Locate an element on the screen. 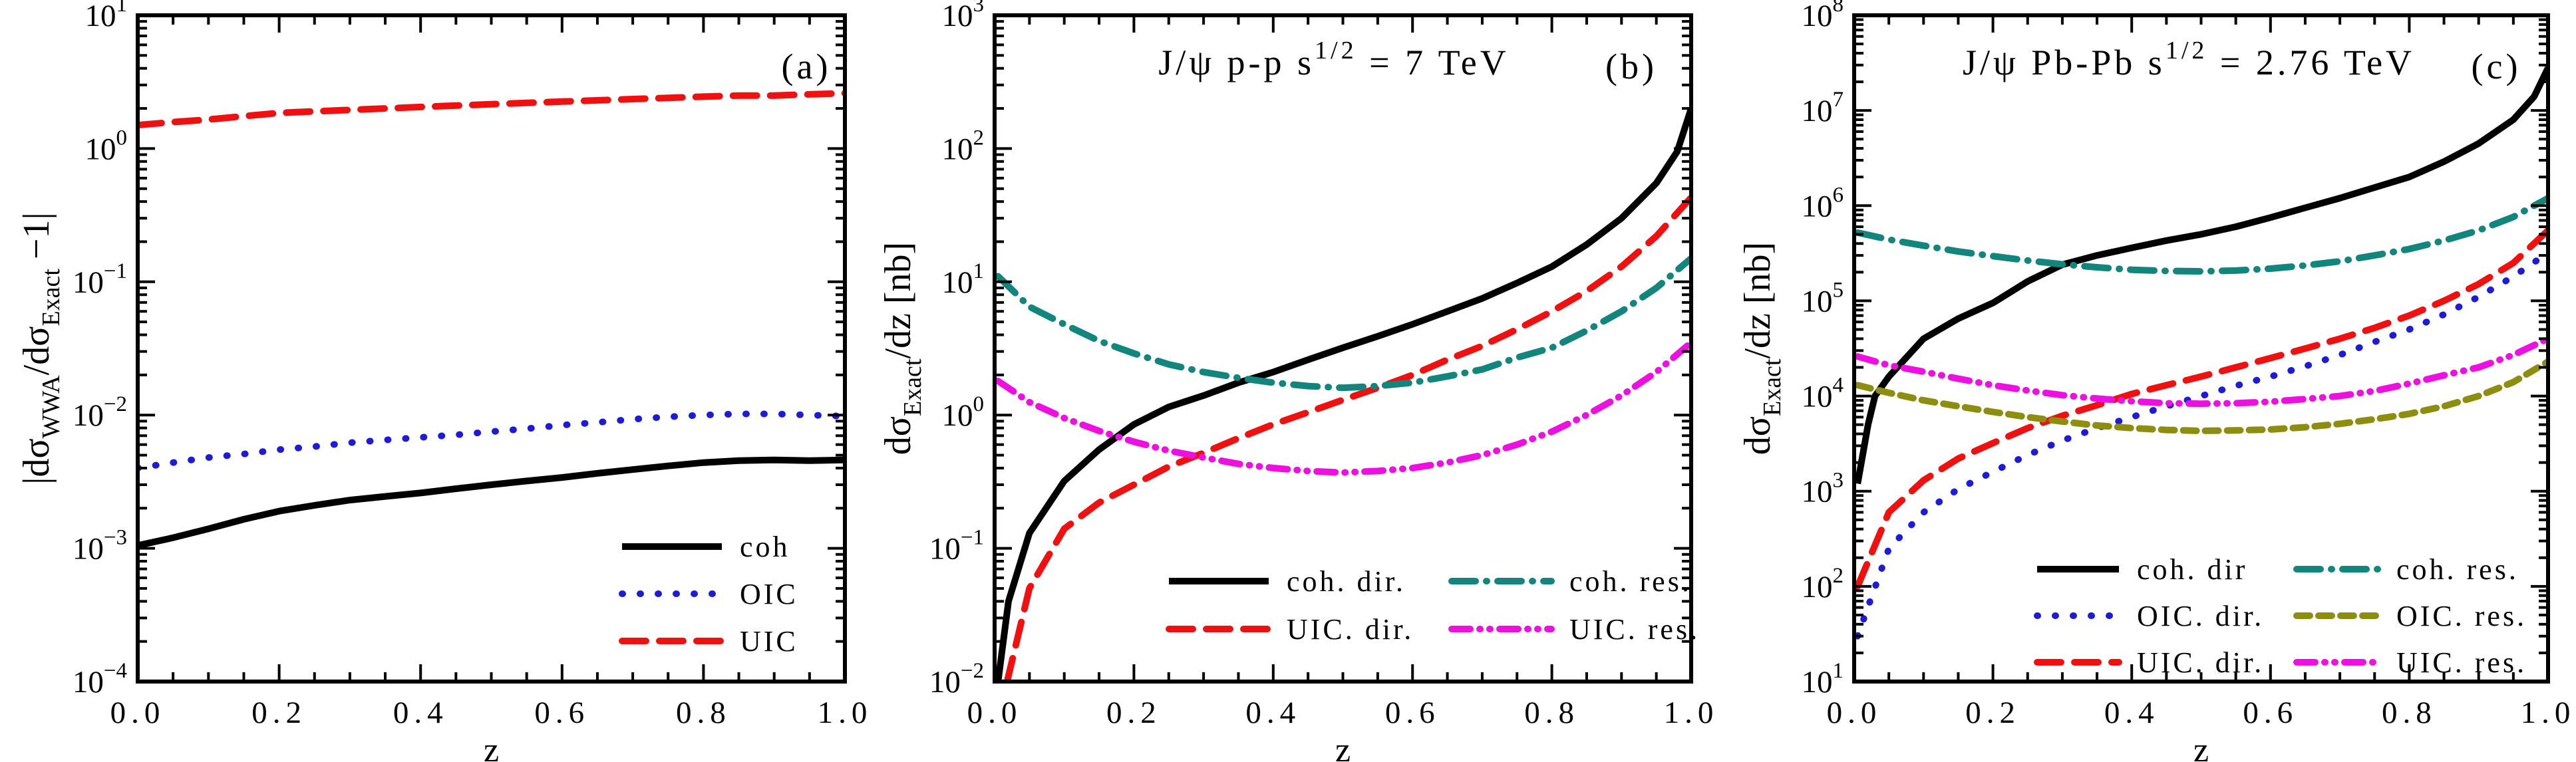 Image resolution: width=2576 pixels, height=762 pixels. legend-item: coh is located at coordinates (706, 547).